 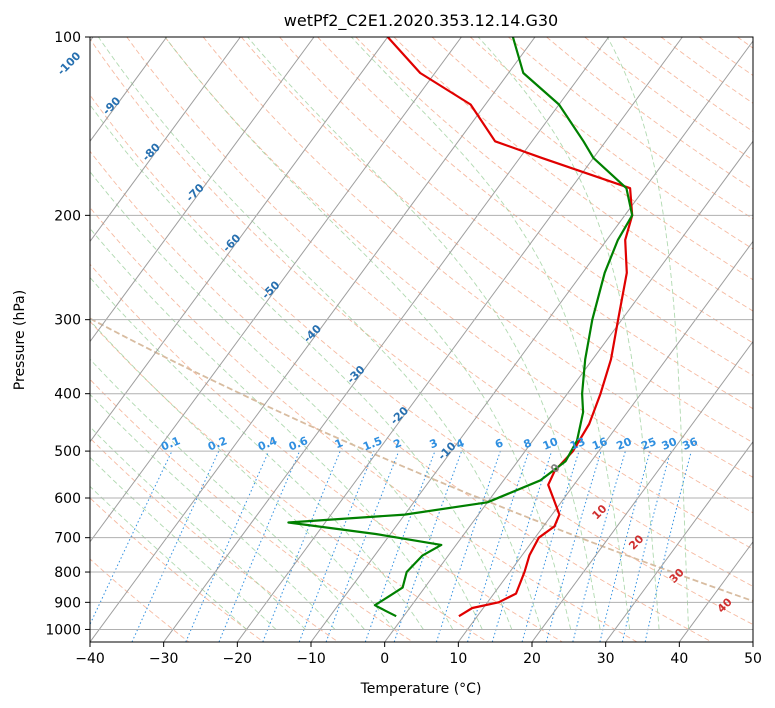 What do you see at coordinates (67, 539) in the screenshot?
I see `y-tick-label: 700` at bounding box center [67, 539].